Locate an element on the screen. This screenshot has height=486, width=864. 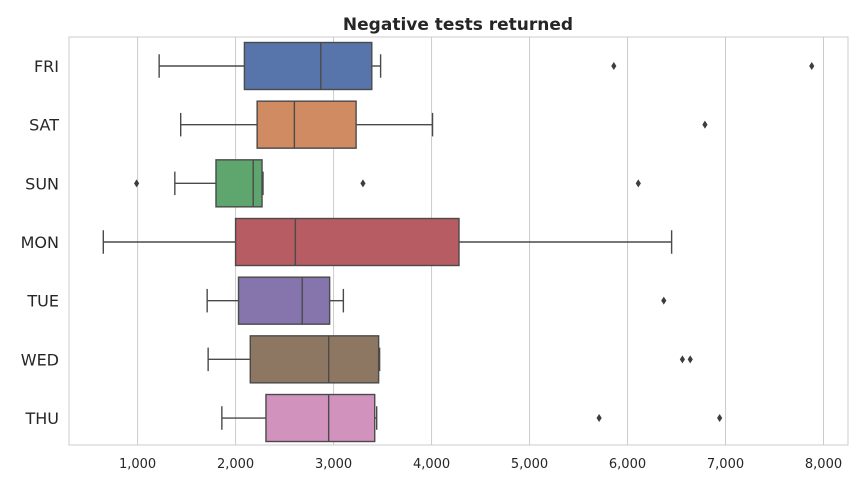
box-group-sat is located at coordinates (444, 124).